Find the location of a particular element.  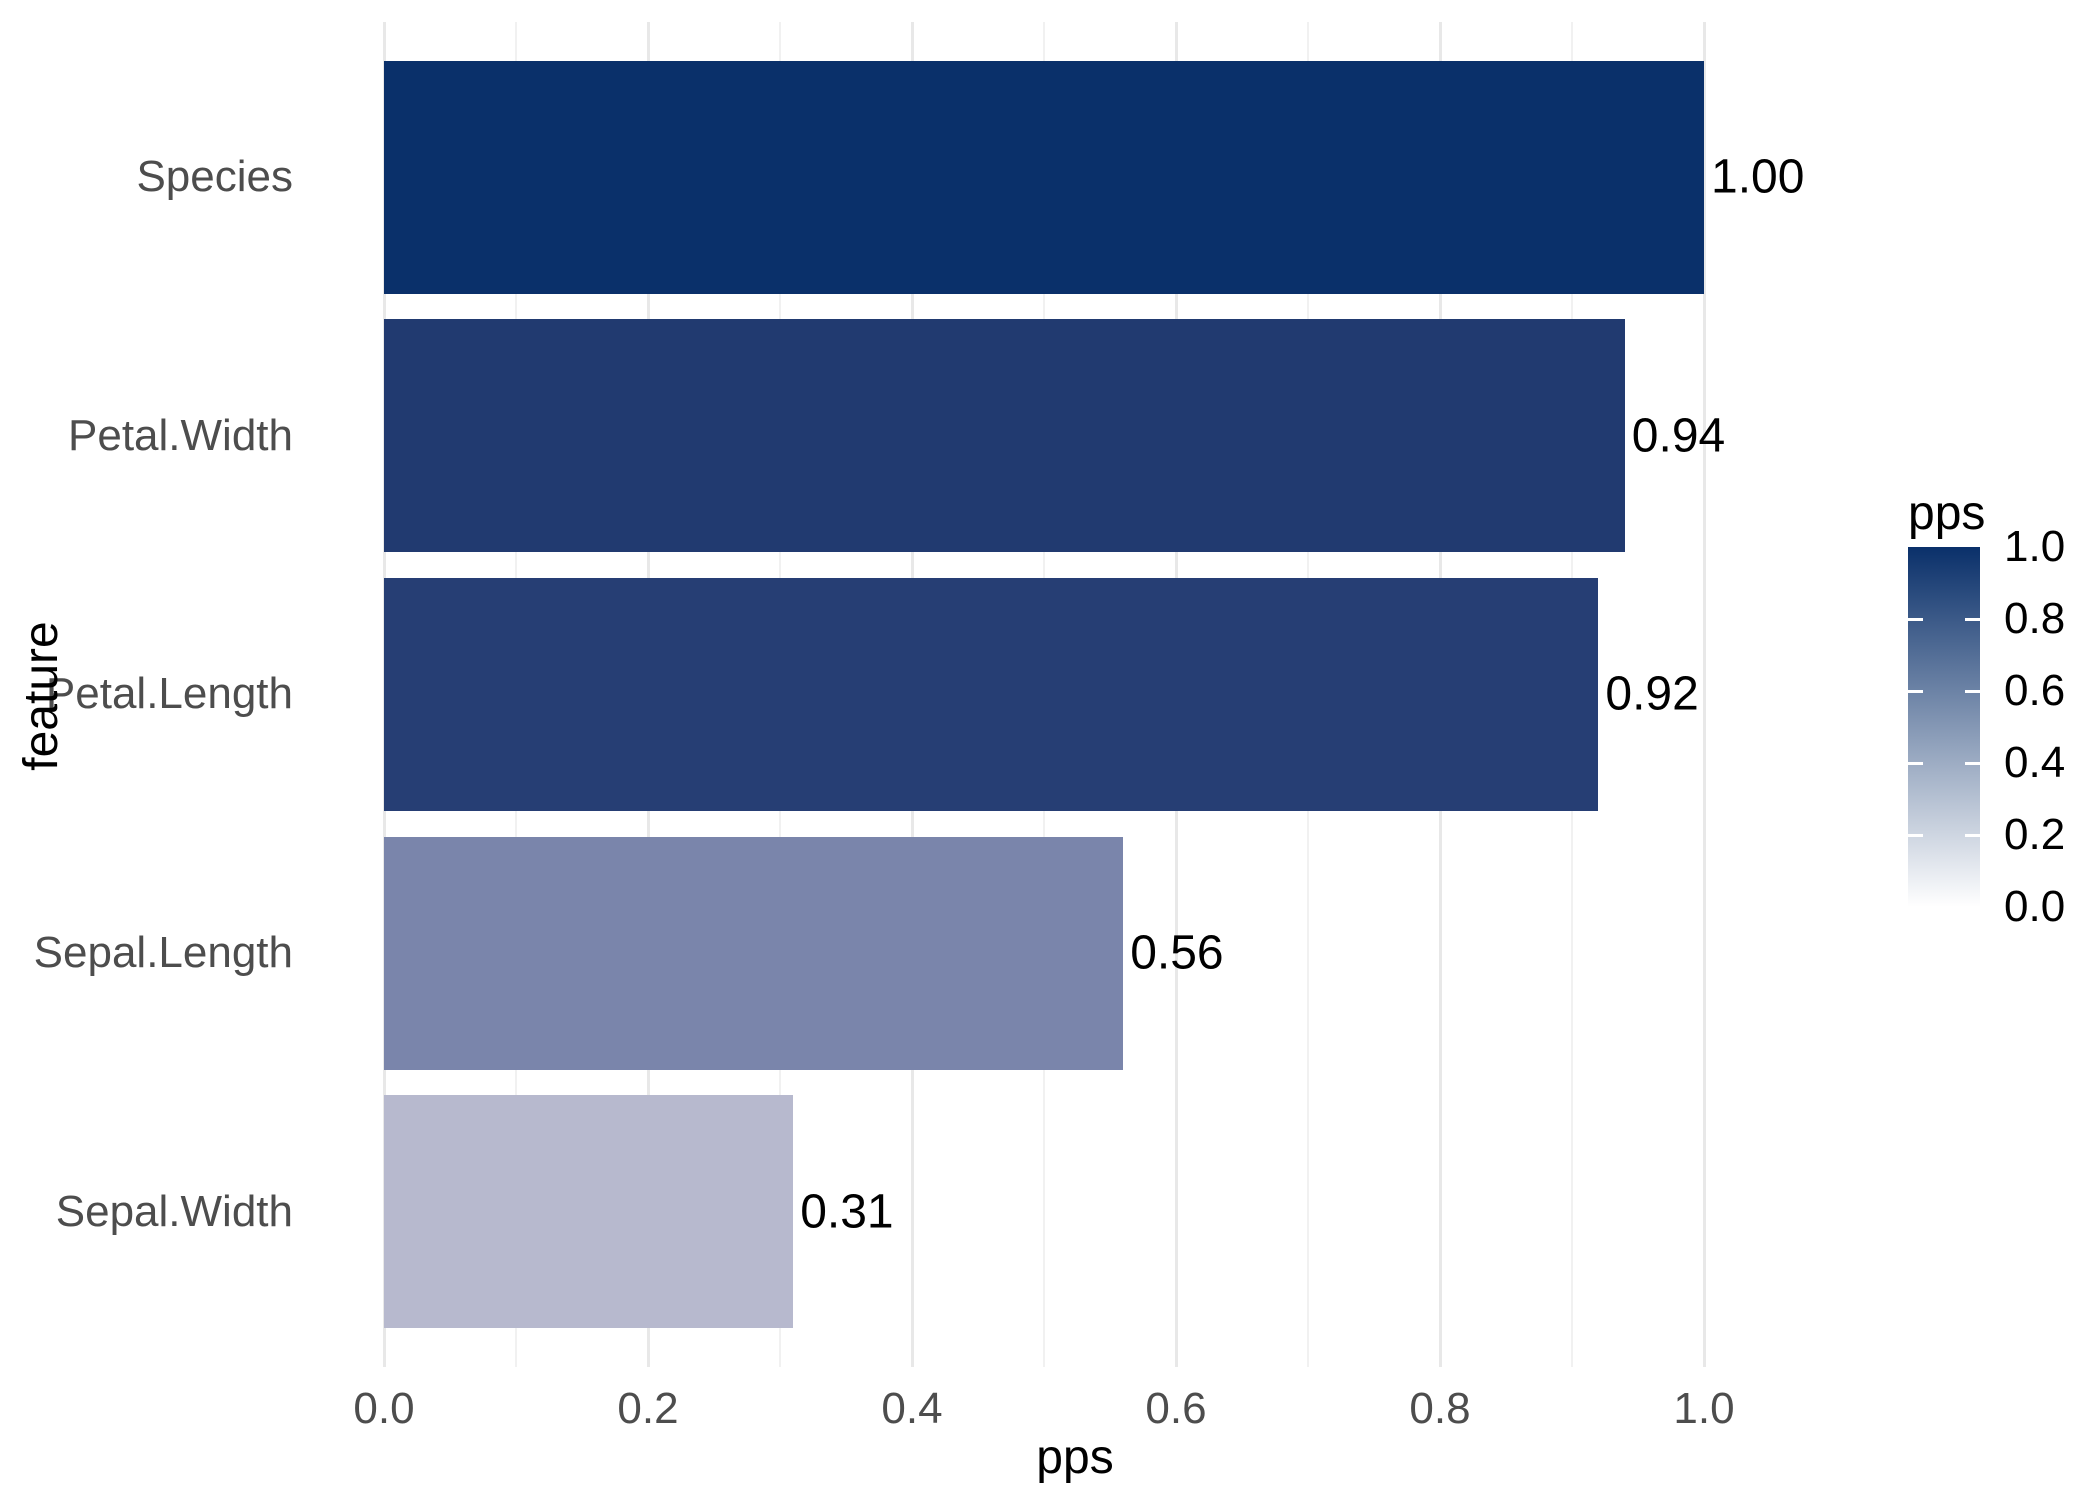

legend-title: pps is located at coordinates (1947, 513).